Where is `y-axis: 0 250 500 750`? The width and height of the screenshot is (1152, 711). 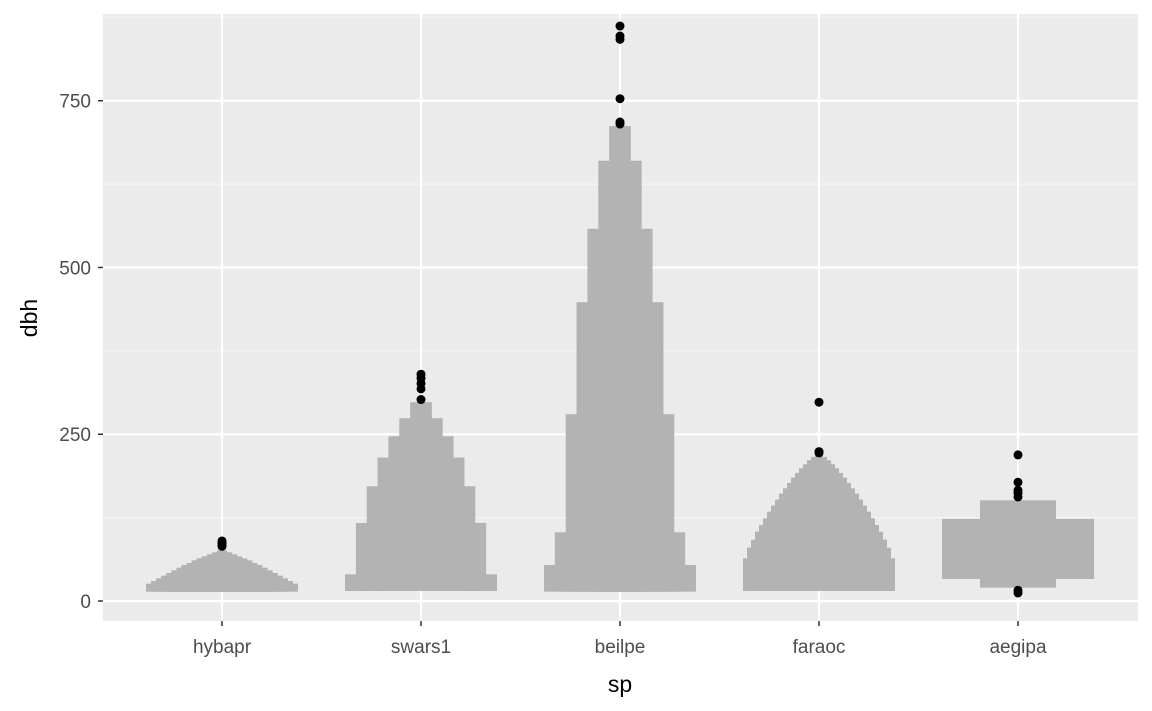
y-axis: 0 250 500 750 is located at coordinates (81, 352).